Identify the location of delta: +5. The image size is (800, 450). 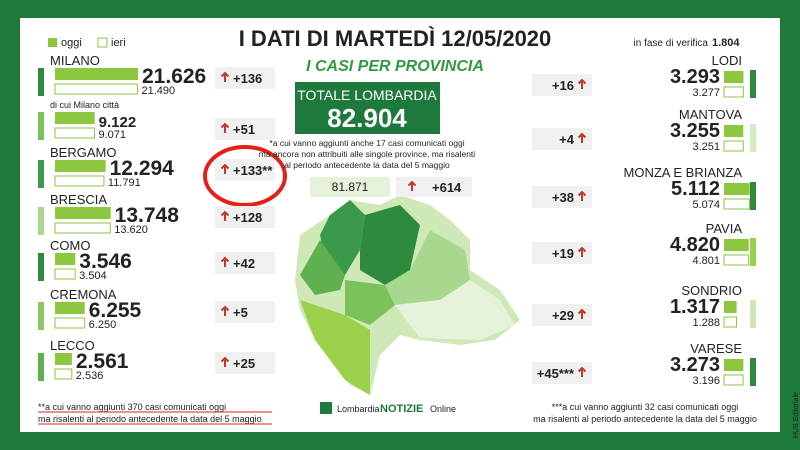
(240, 312).